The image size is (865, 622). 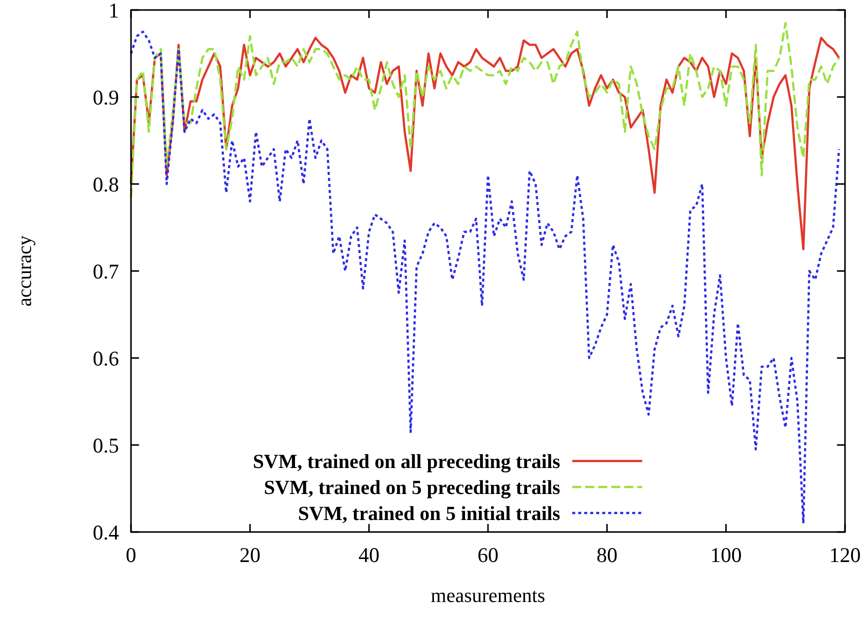 I want to click on legend-label: SVM, trained on 5 preceding trails, so click(x=412, y=488).